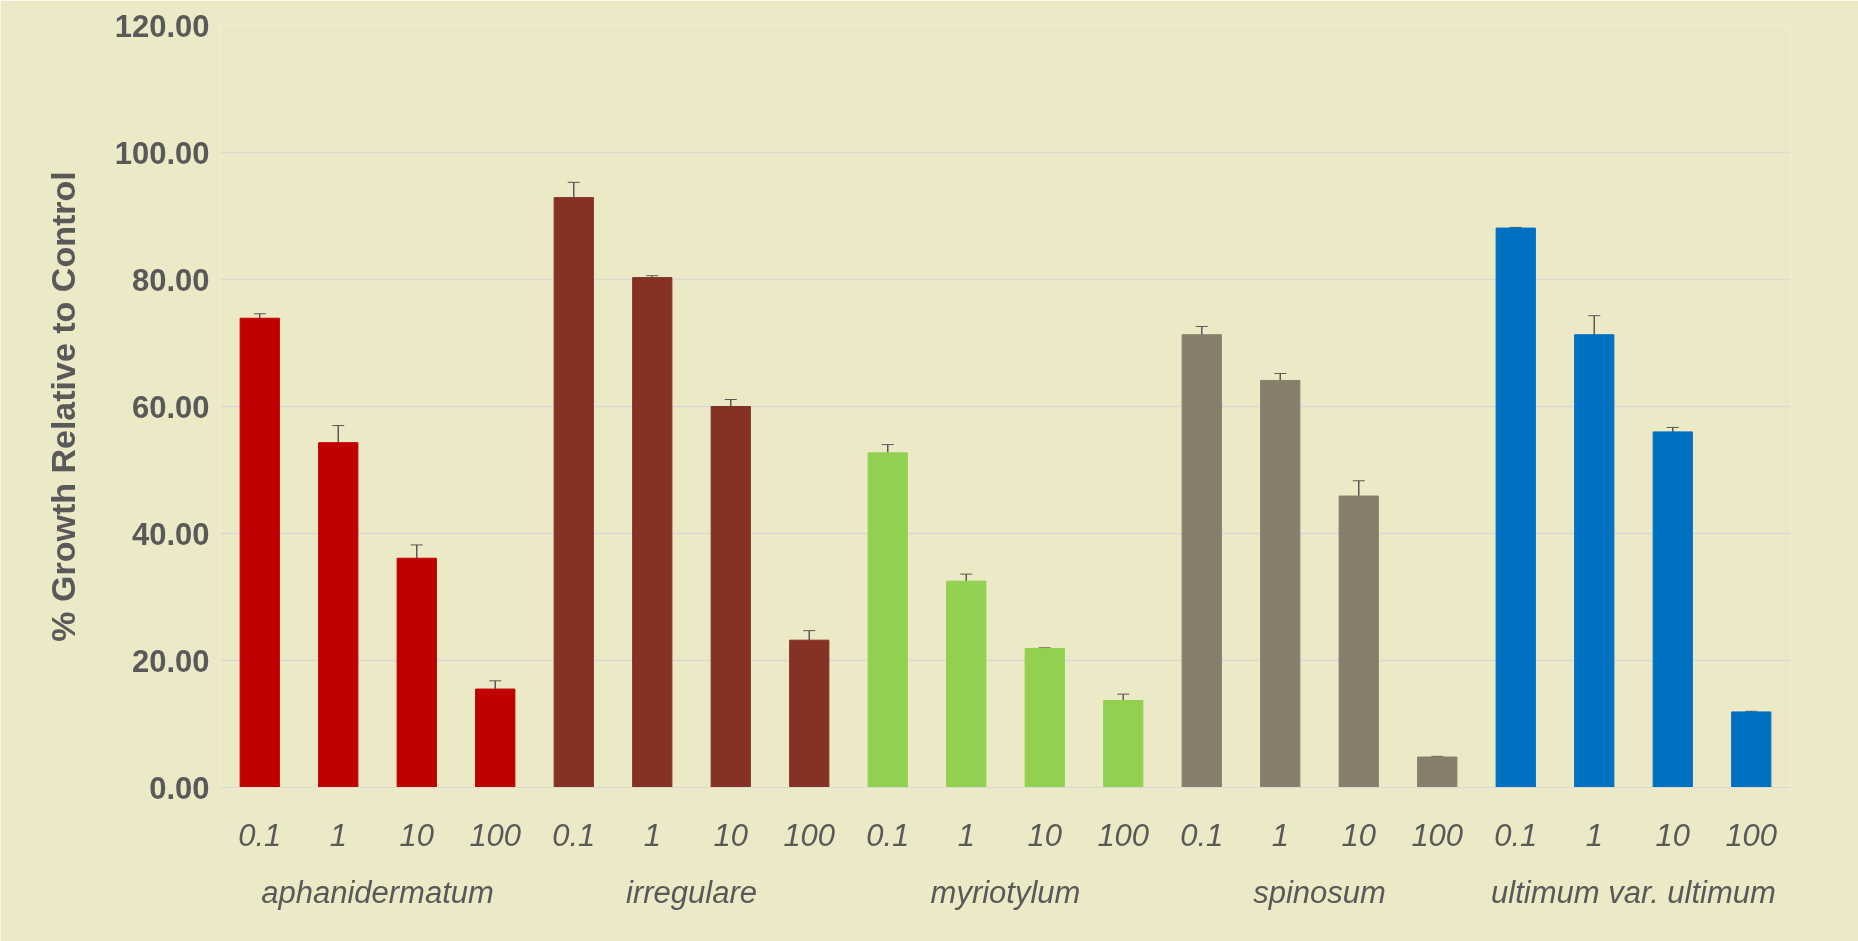  What do you see at coordinates (377, 892) in the screenshot?
I see `text: aphanidermatum` at bounding box center [377, 892].